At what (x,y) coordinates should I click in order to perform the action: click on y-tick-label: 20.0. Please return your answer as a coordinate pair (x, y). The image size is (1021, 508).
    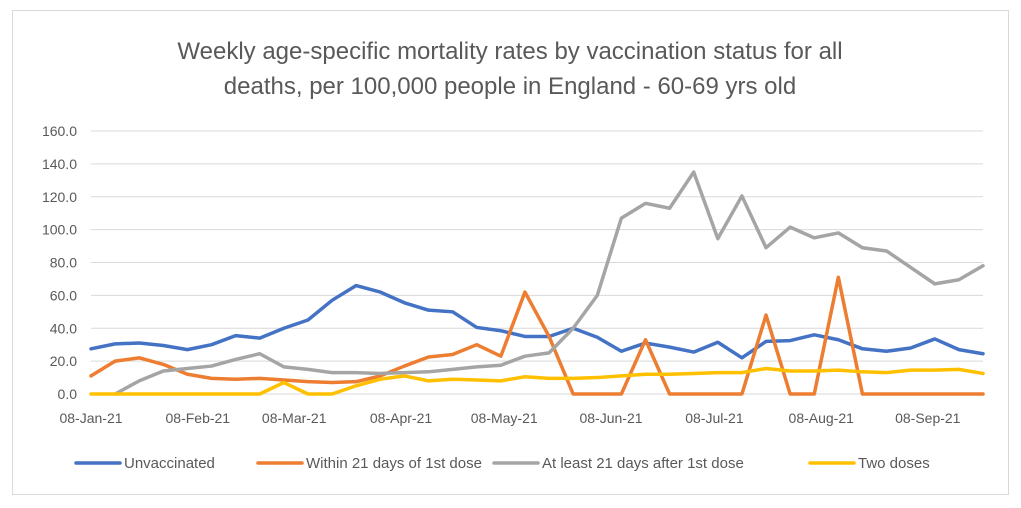
    Looking at the image, I should click on (63, 361).